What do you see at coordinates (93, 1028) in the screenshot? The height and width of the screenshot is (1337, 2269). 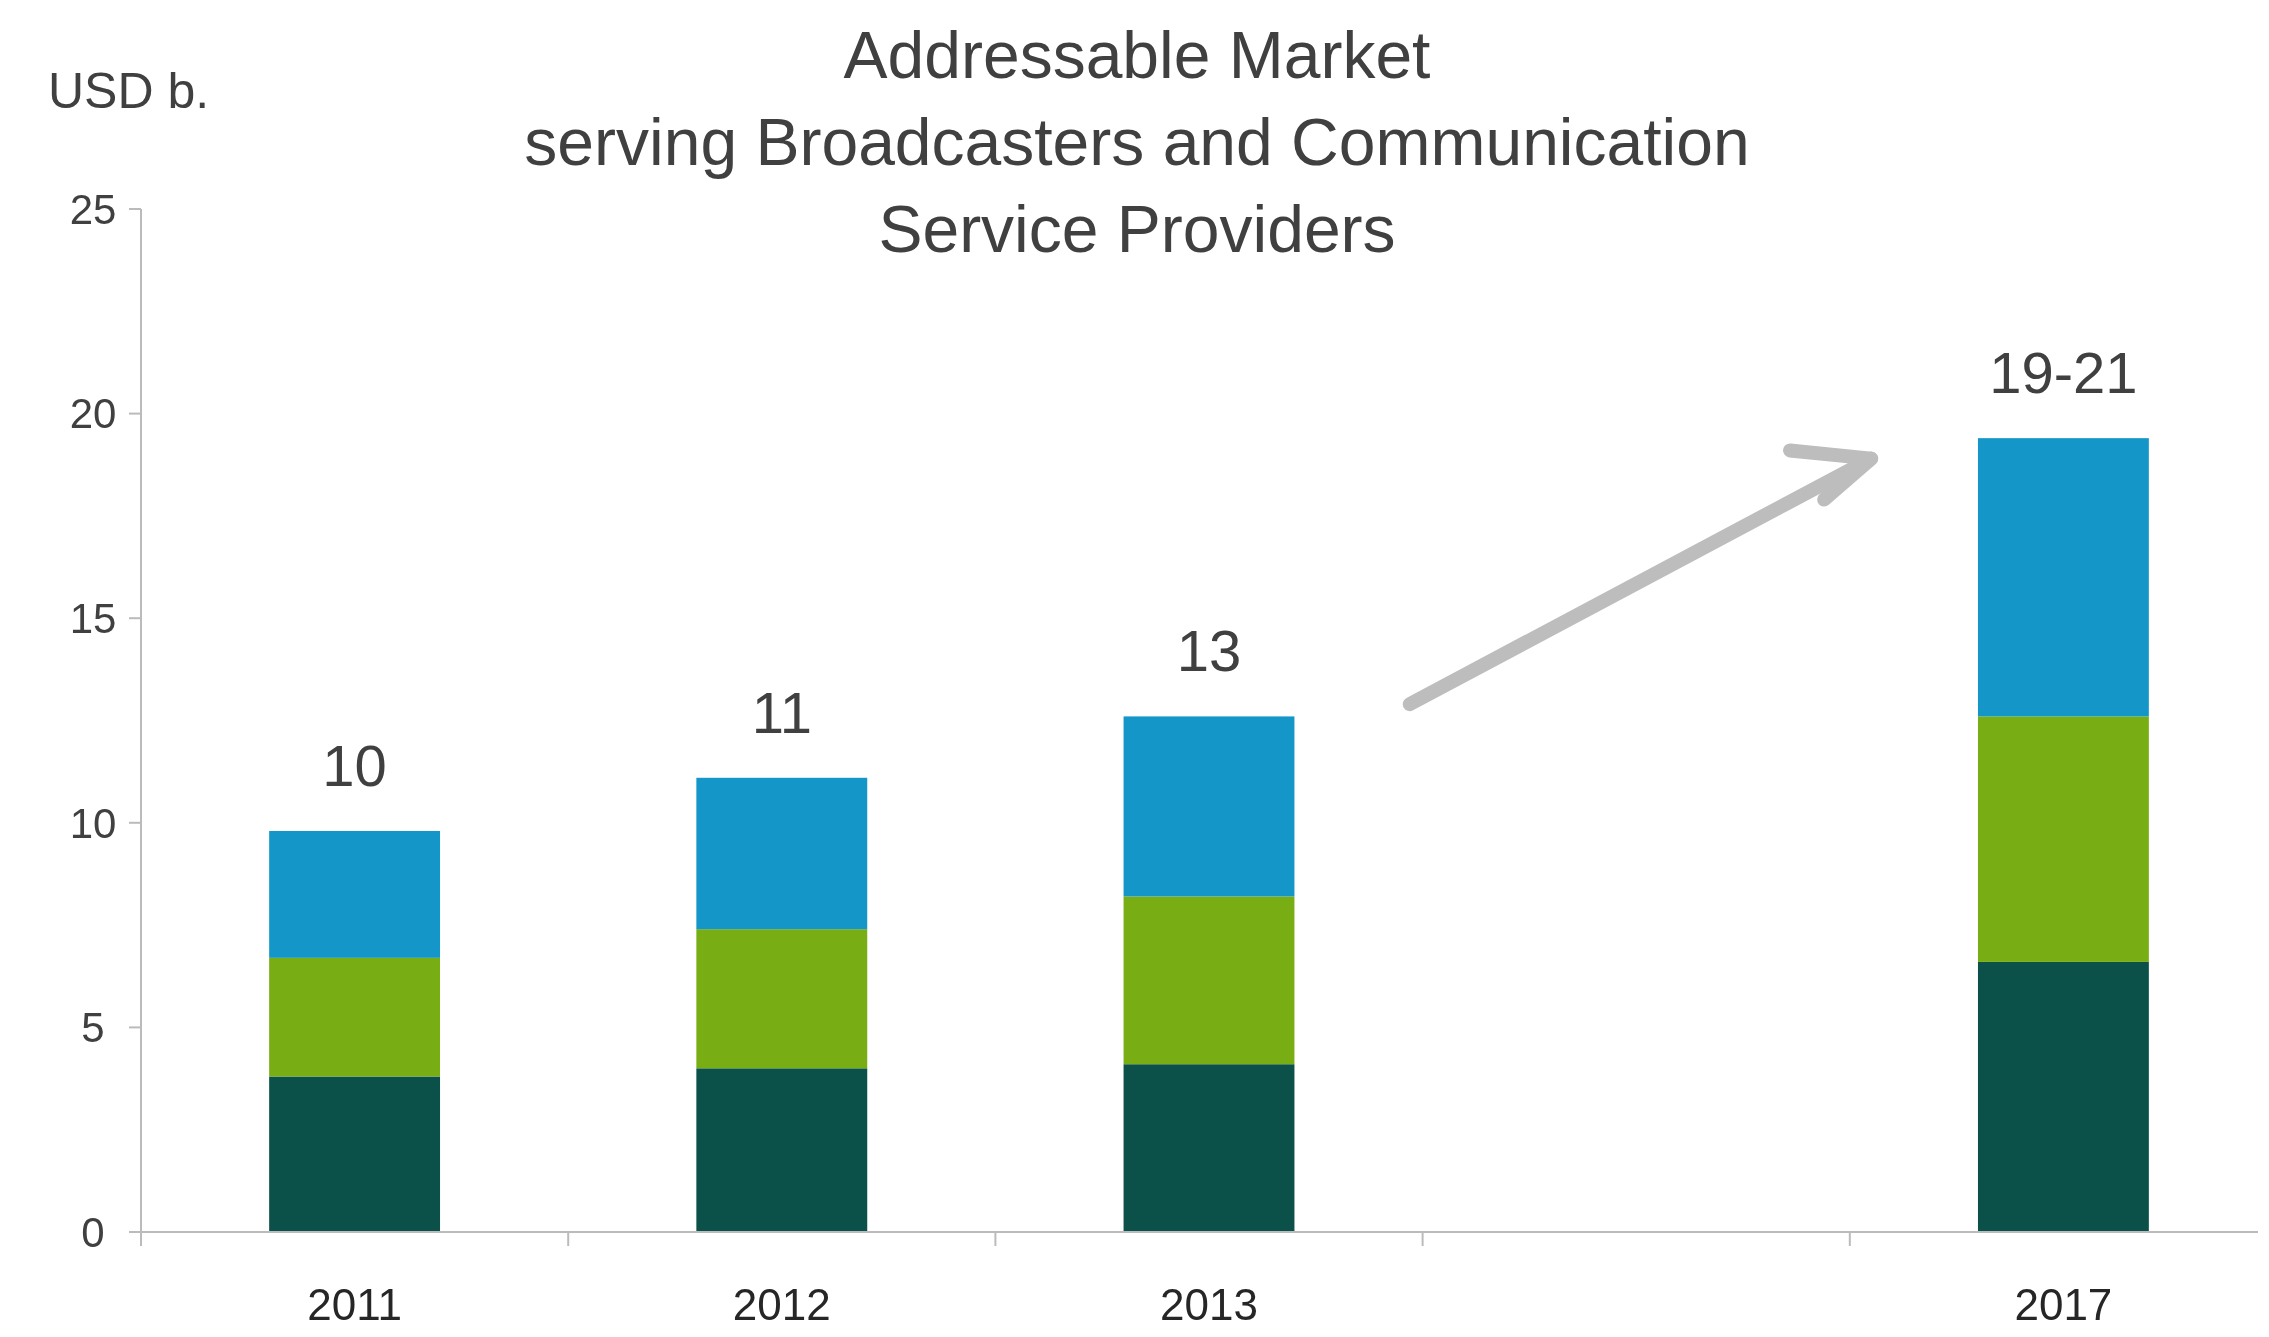 I see `y-tick-label: 5` at bounding box center [93, 1028].